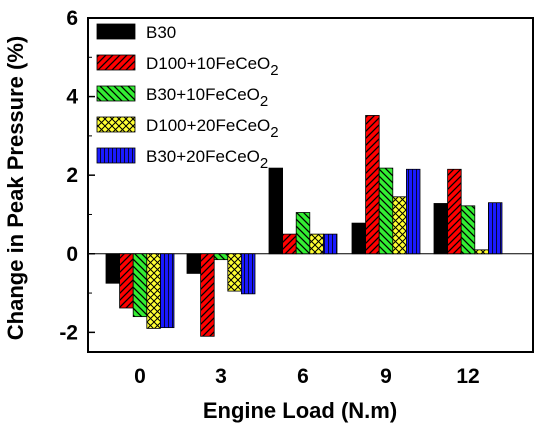 Image resolution: width=550 pixels, height=430 pixels. What do you see at coordinates (386, 376) in the screenshot?
I see `x-tick-label: 9` at bounding box center [386, 376].